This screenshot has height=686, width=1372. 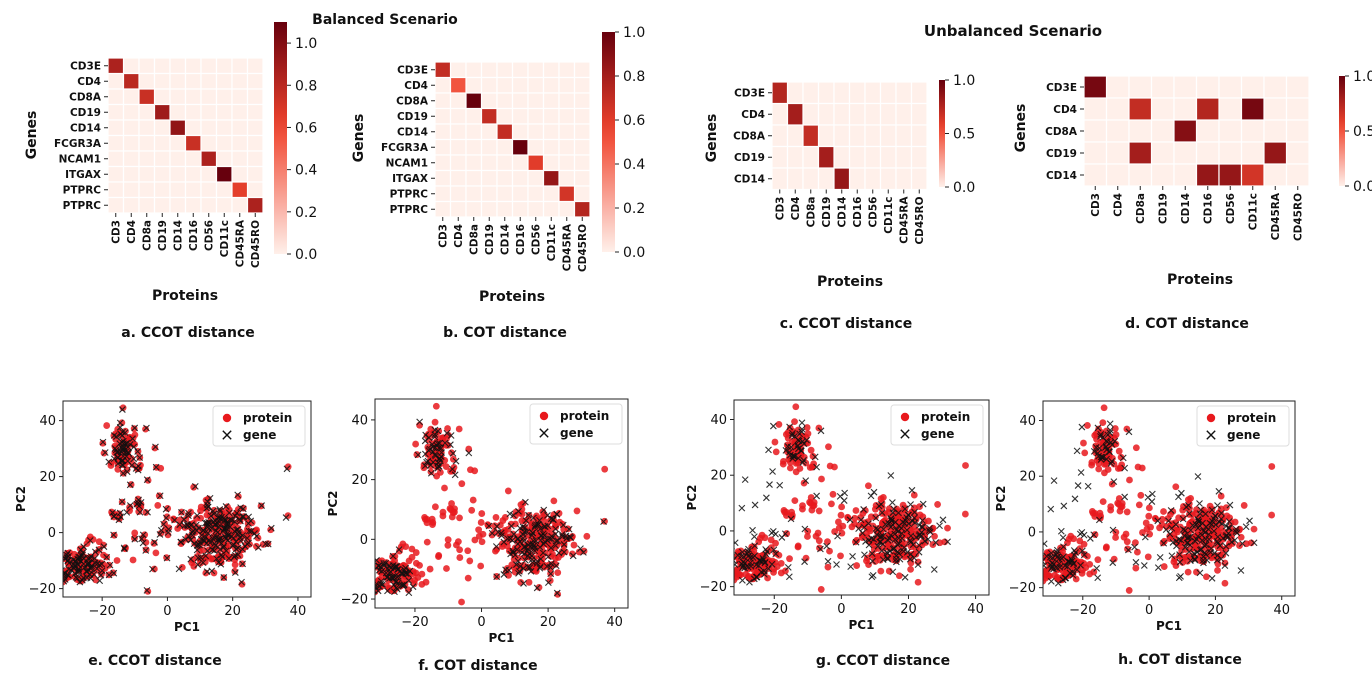 What do you see at coordinates (82, 191) in the screenshot?
I see `y-tick-label: PTPRC` at bounding box center [82, 191].